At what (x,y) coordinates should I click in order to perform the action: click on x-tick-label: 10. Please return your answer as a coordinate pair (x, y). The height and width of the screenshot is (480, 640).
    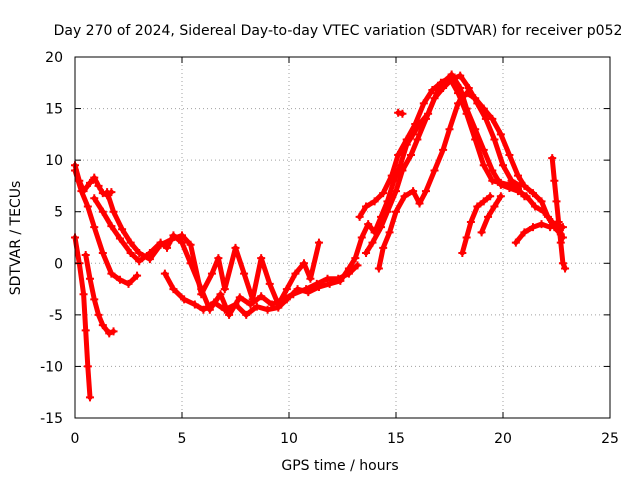
    Looking at the image, I should click on (289, 439).